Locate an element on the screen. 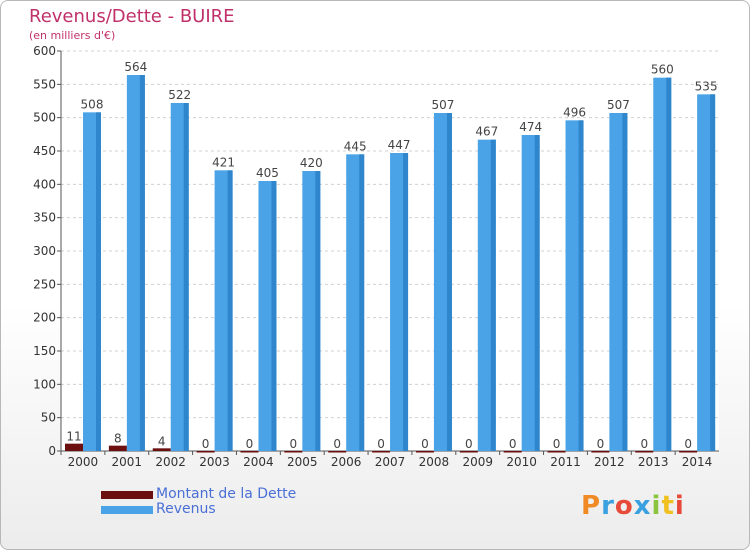 The height and width of the screenshot is (550, 750). data-label-dette: 4 is located at coordinates (162, 441).